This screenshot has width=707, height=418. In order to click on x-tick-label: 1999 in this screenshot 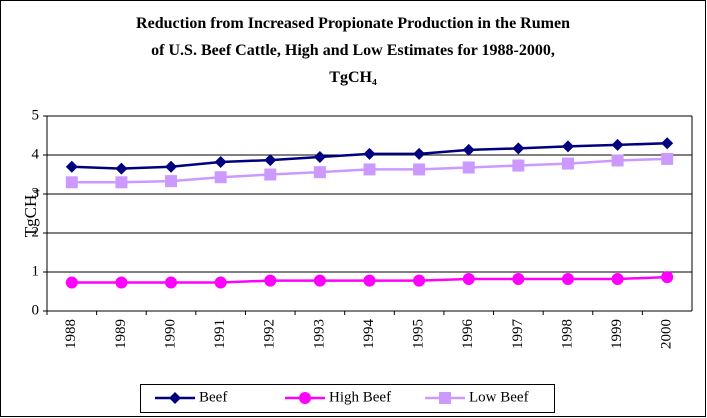, I will do `click(617, 334)`.